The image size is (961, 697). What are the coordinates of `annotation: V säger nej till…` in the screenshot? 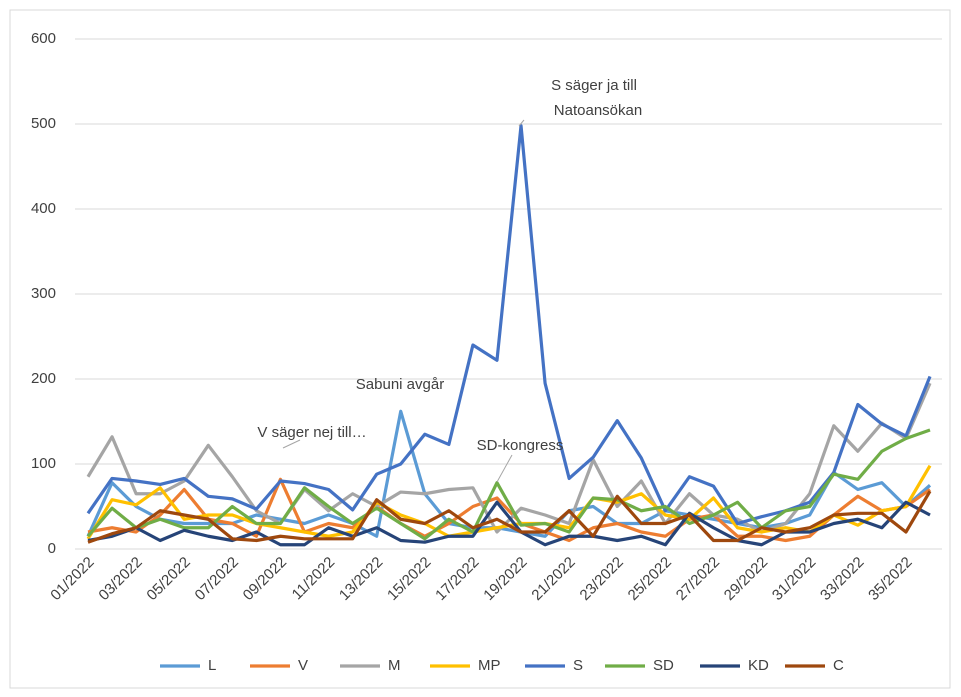 It's located at (311, 432).